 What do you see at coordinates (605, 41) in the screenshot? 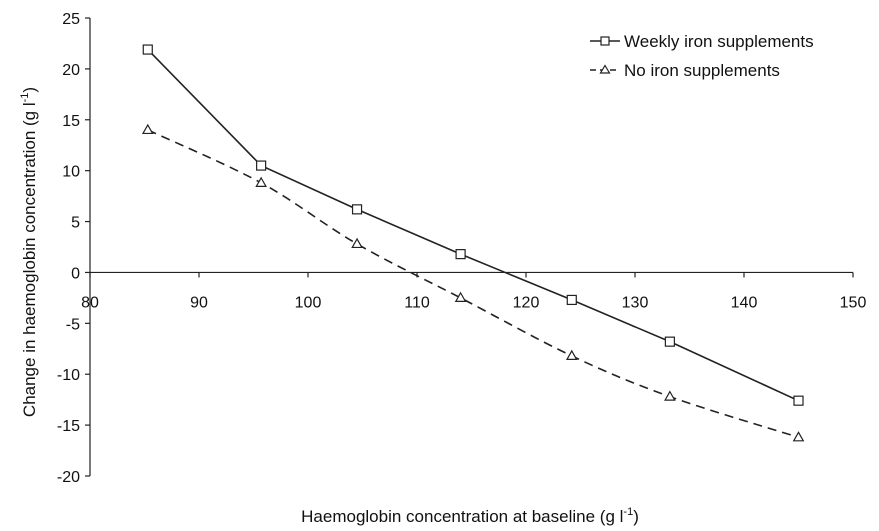
I see `legend-square-marker` at bounding box center [605, 41].